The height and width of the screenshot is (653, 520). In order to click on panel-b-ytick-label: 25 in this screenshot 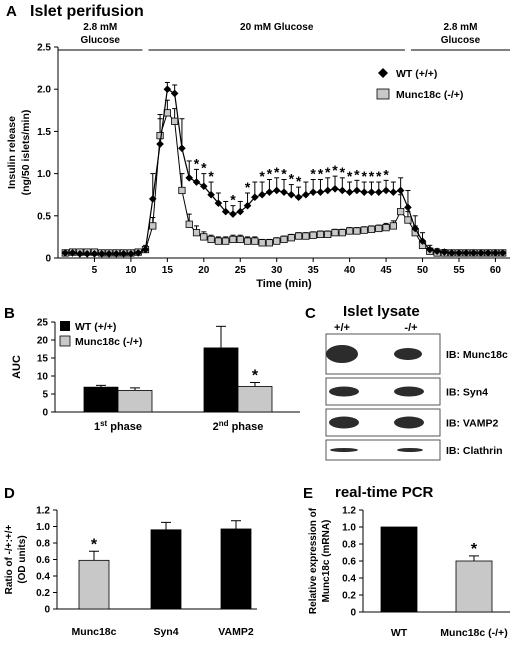, I will do `click(43, 323)`.